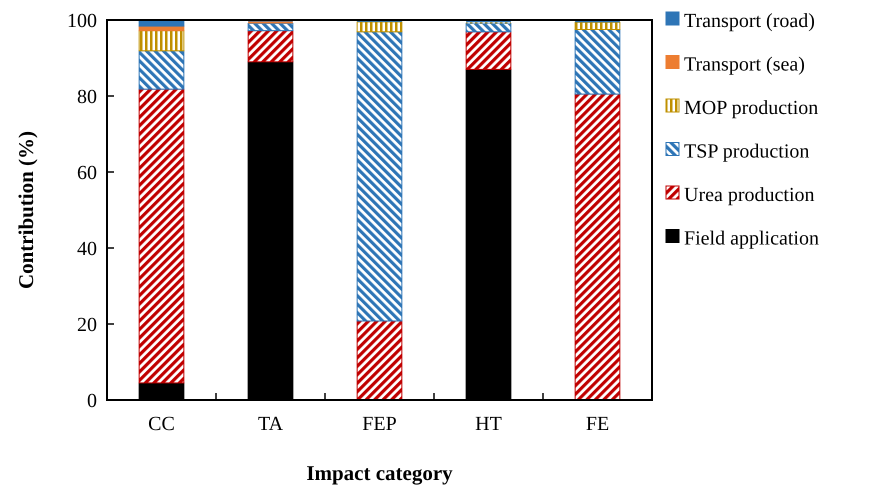 This screenshot has height=486, width=877. I want to click on legend-label: Transport (sea), so click(744, 65).